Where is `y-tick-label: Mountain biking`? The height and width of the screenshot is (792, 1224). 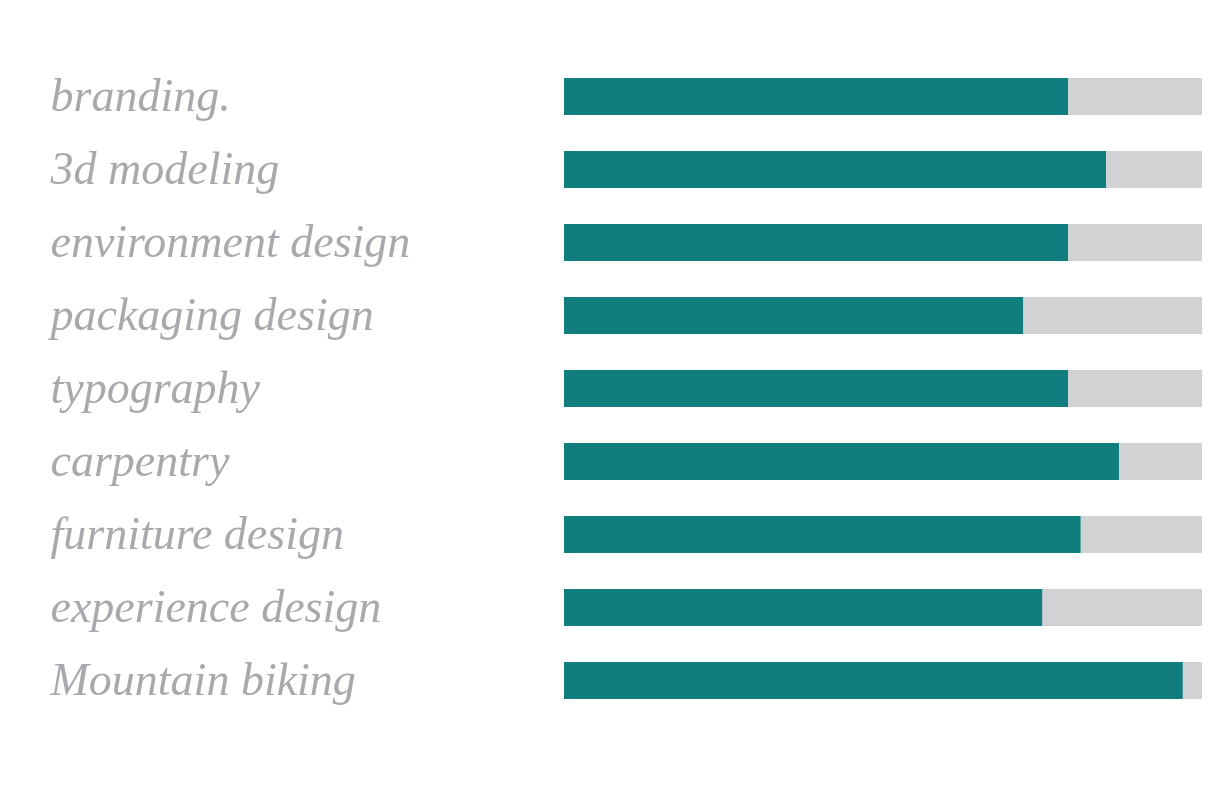 y-tick-label: Mountain biking is located at coordinates (202, 679).